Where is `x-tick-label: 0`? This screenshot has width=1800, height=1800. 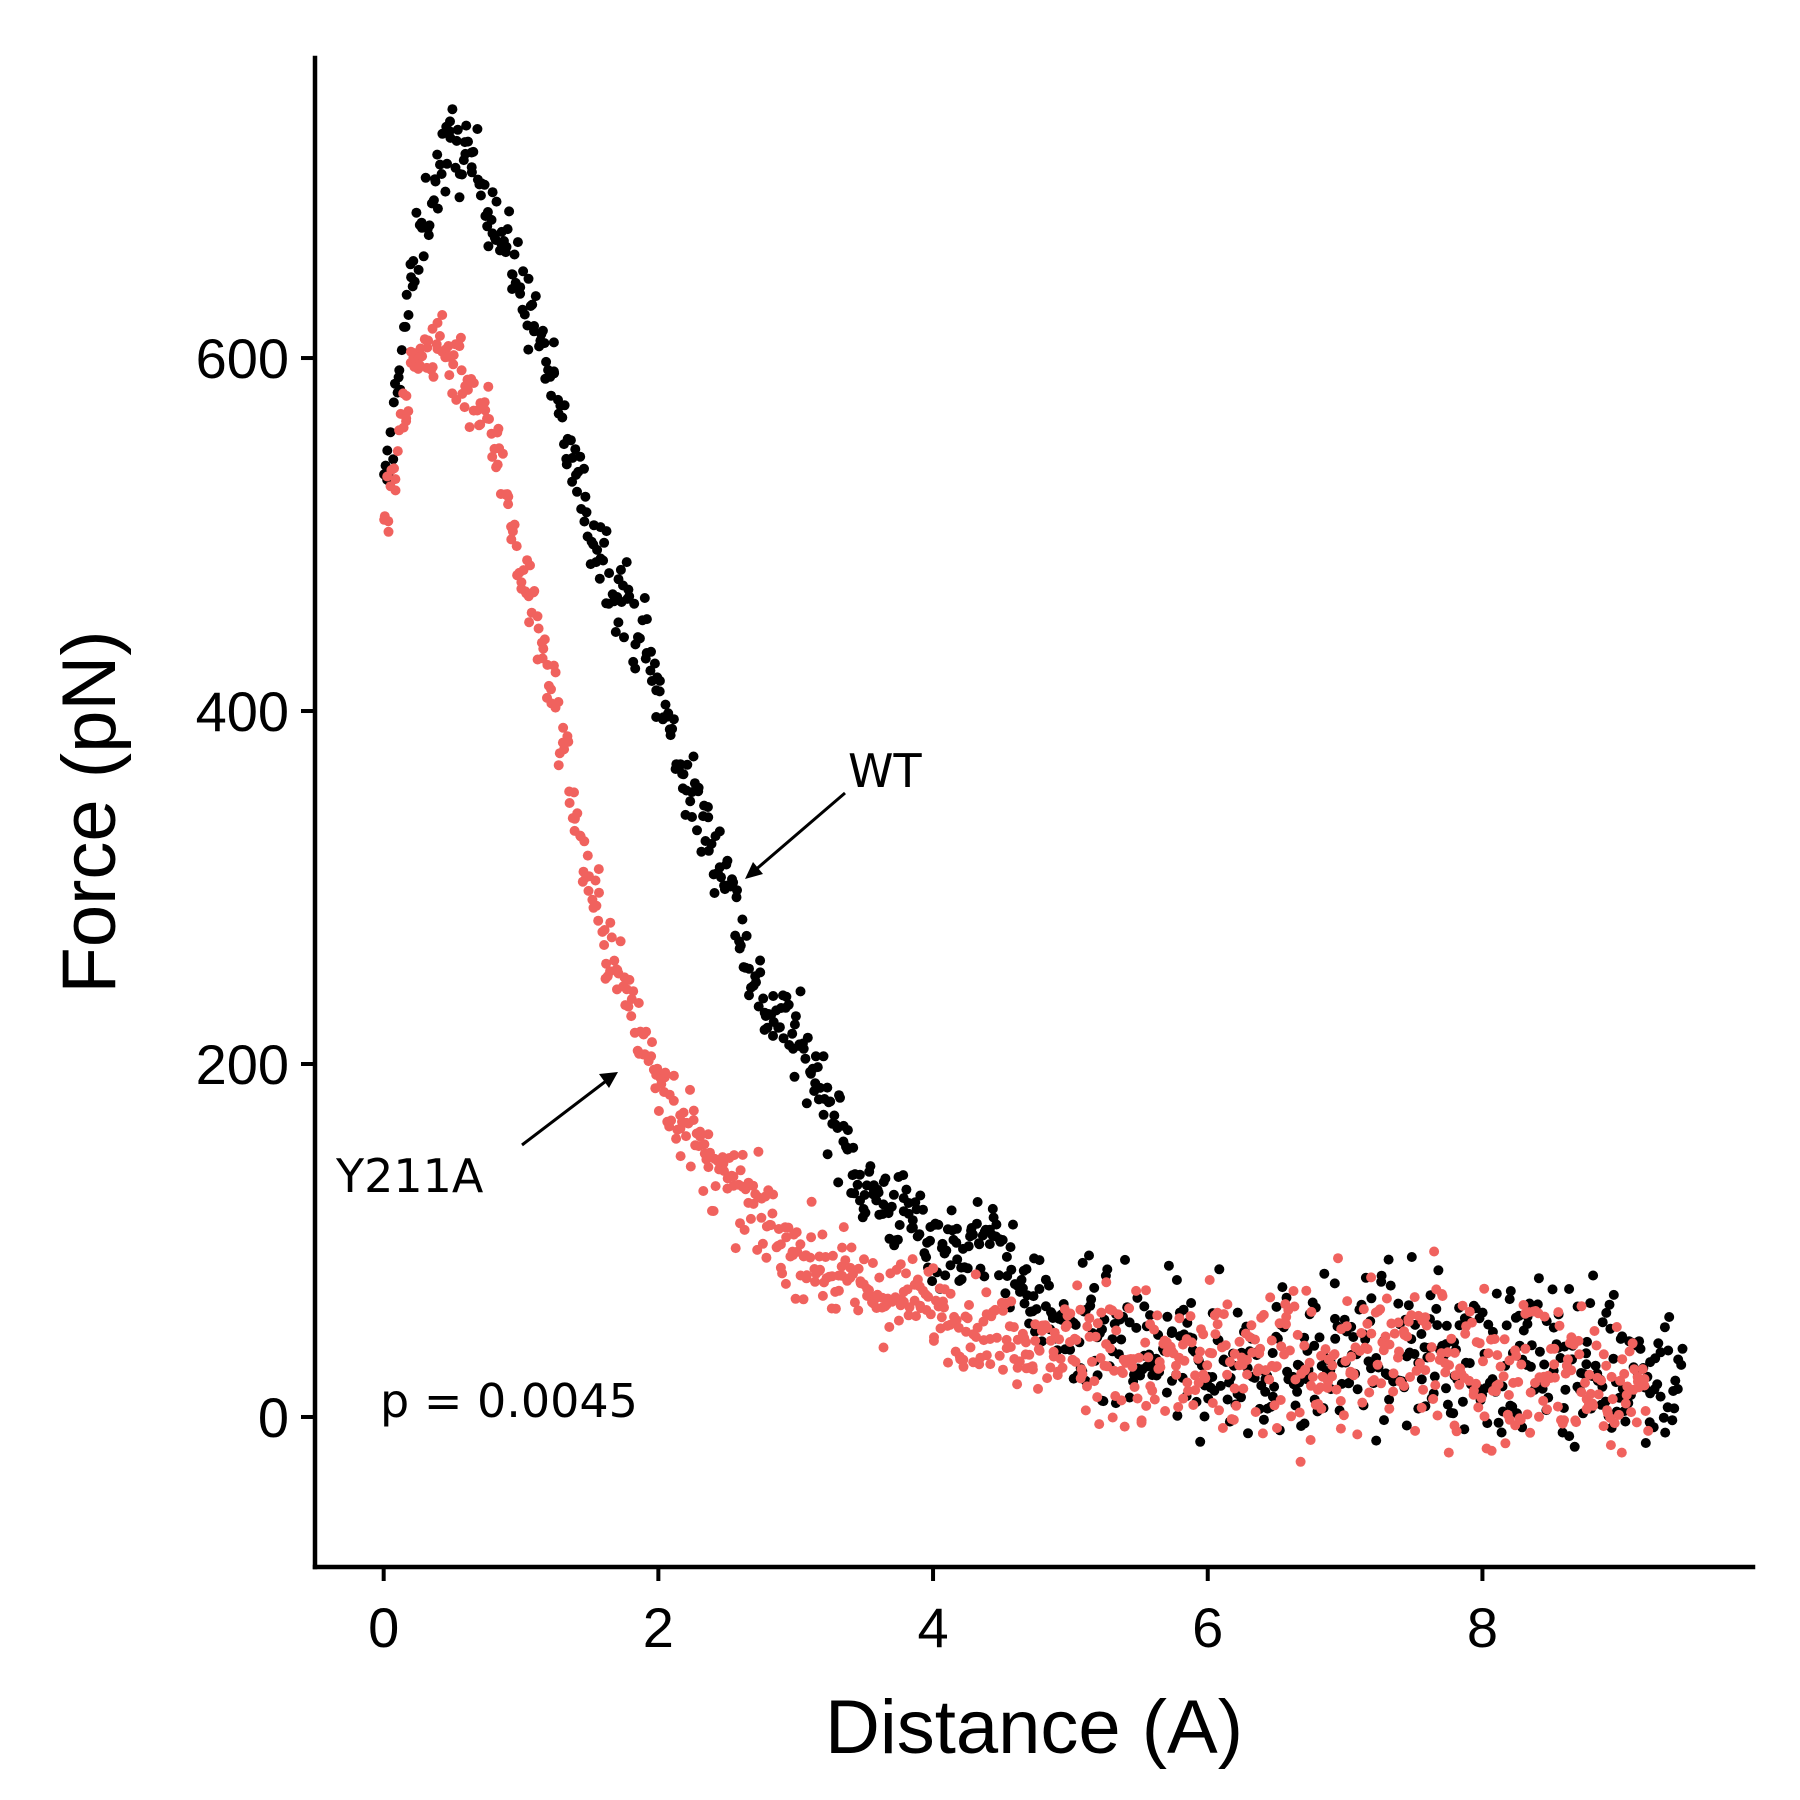
x-tick-label: 0 is located at coordinates (383, 1627).